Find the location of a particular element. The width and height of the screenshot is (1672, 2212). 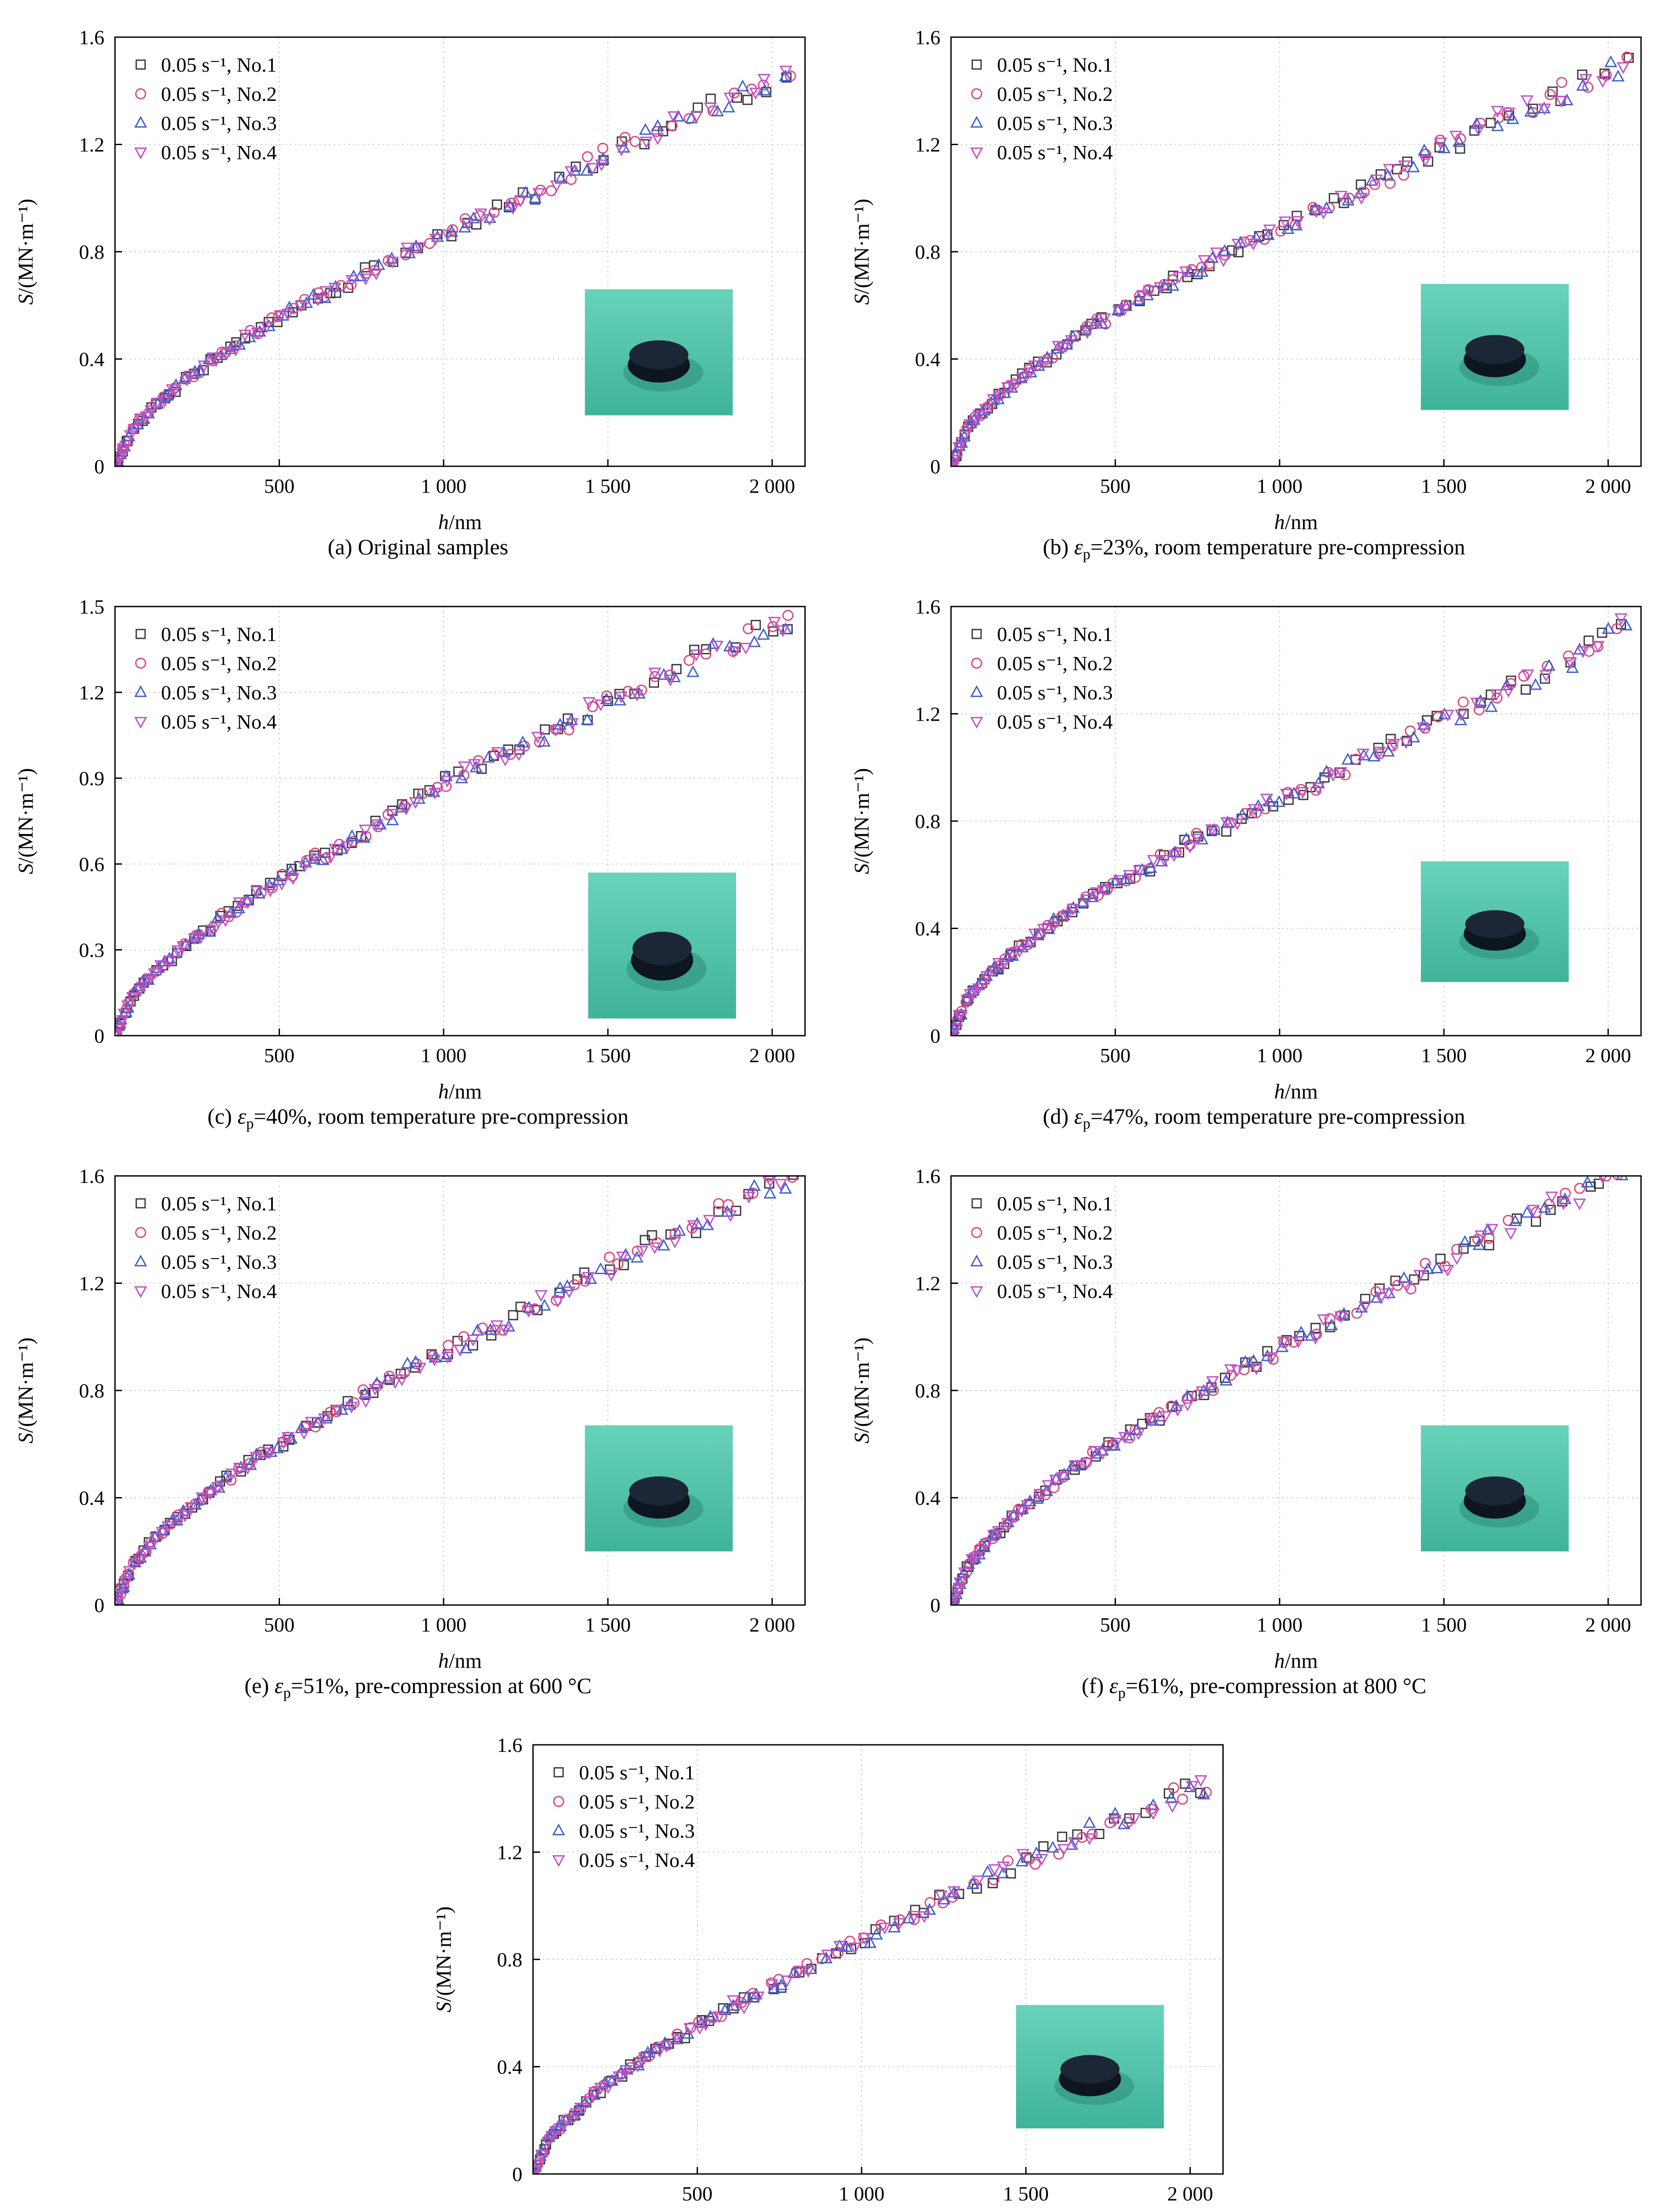

tick-labels: 500 1 000 1 500 2 000 0 0.3 0.6 0.9 1.2 1.5 is located at coordinates (437, 831).